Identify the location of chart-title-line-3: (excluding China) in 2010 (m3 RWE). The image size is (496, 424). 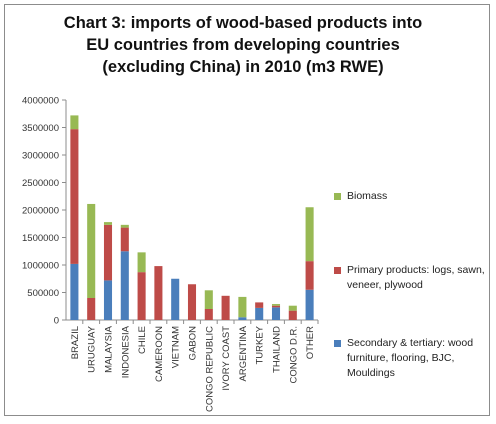
(243, 67).